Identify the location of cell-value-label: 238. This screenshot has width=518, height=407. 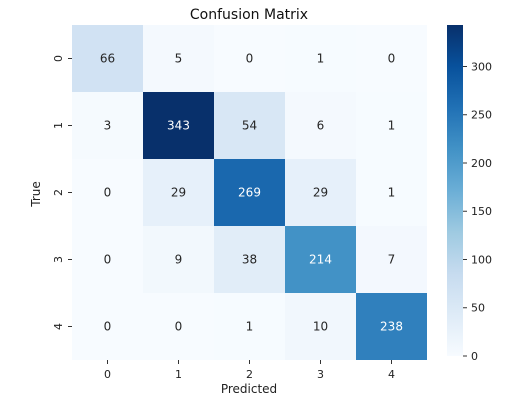
(391, 327).